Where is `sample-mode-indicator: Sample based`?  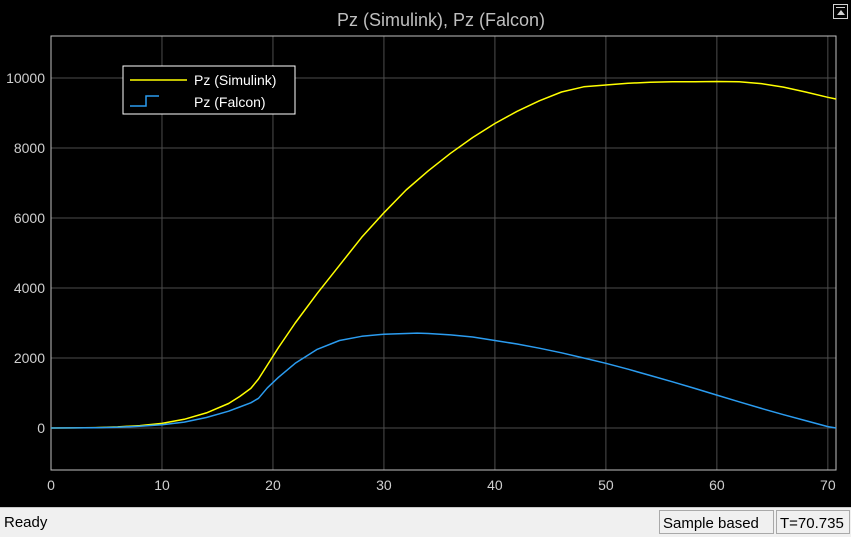 sample-mode-indicator: Sample based is located at coordinates (716, 522).